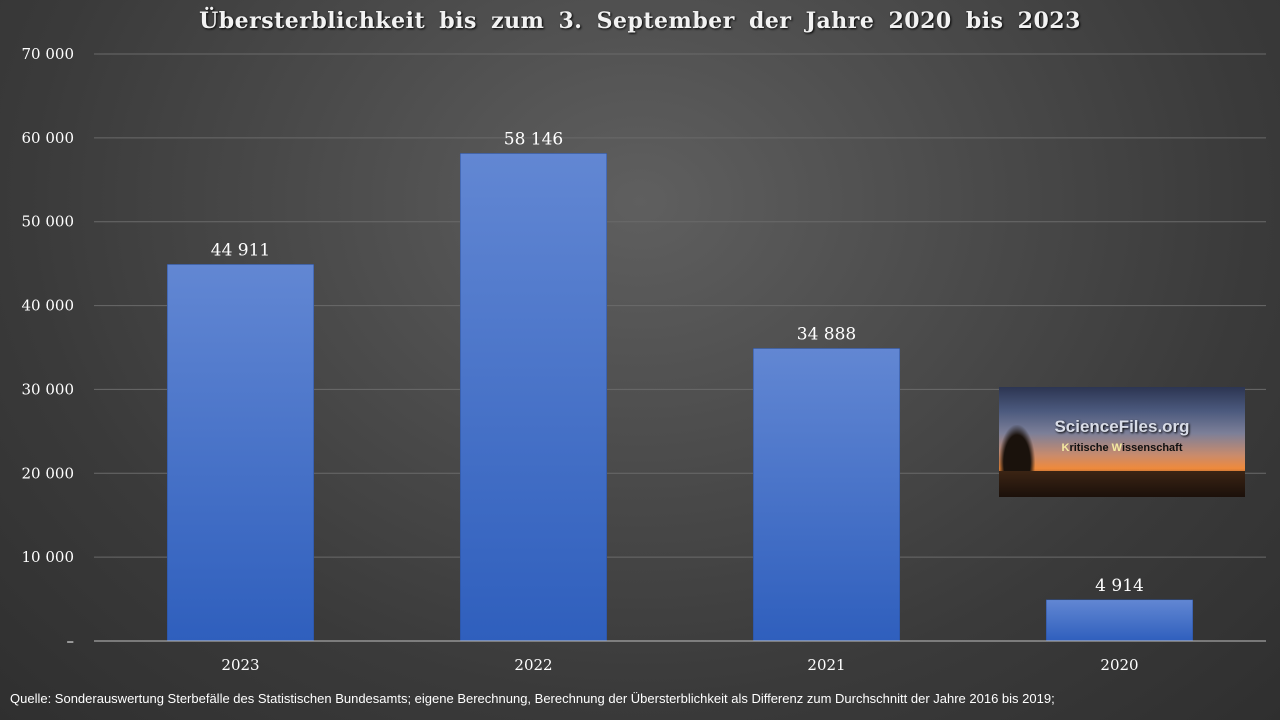  What do you see at coordinates (826, 665) in the screenshot?
I see `x-tick-label-2021: 2021` at bounding box center [826, 665].